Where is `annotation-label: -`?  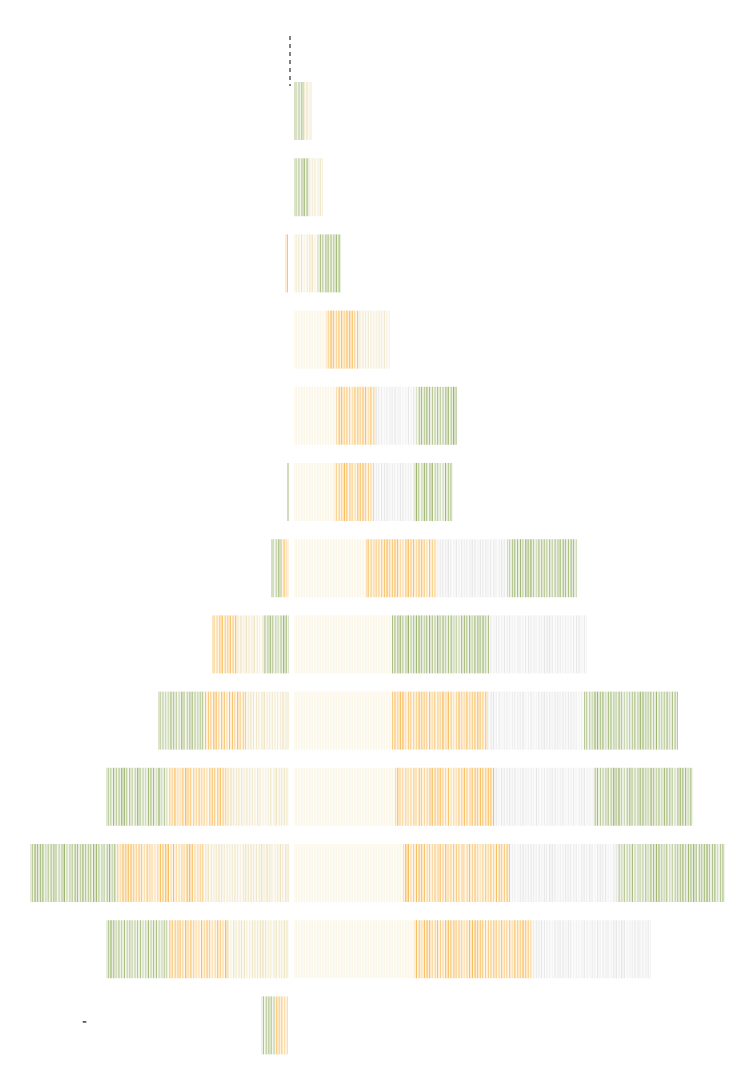 annotation-label: - is located at coordinates (84, 1022).